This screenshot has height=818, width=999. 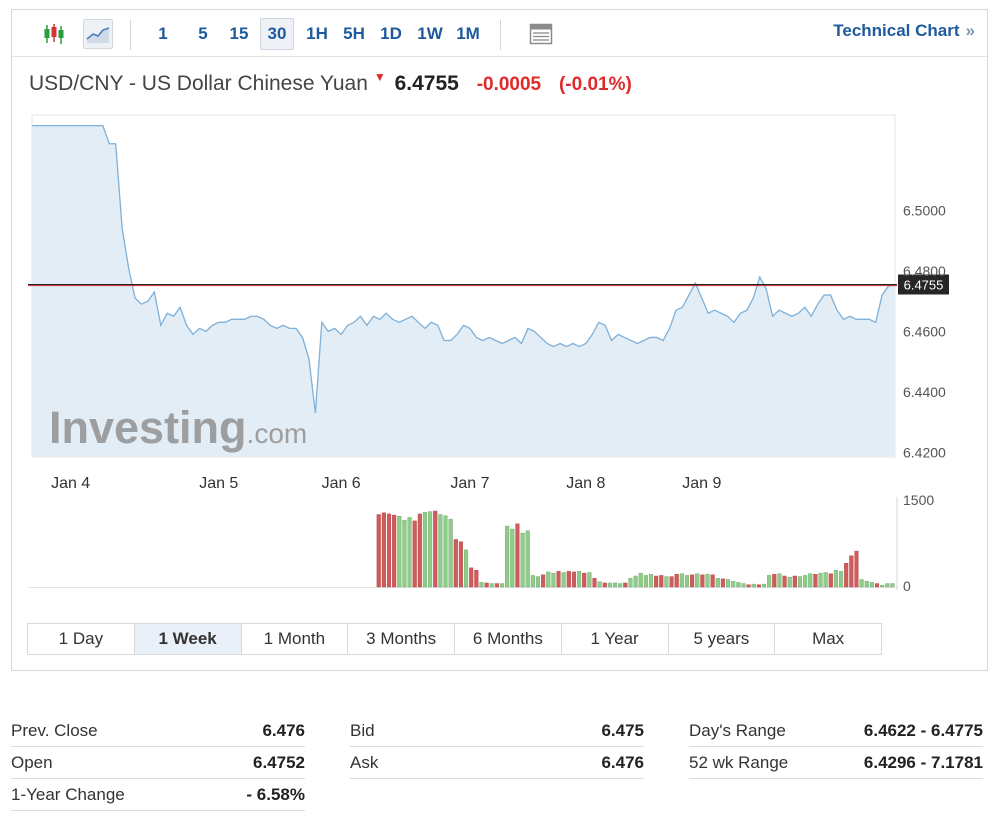 I want to click on interval-button-5: 5, so click(x=203, y=33).